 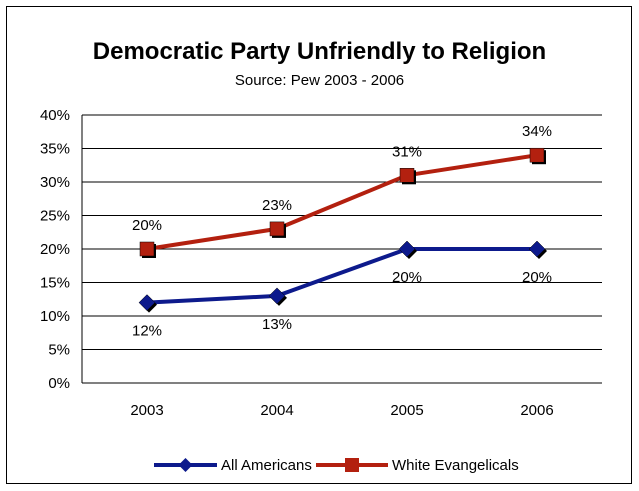 What do you see at coordinates (319, 80) in the screenshot?
I see `chart-subtitle: Source: Pew 2003 - 2006` at bounding box center [319, 80].